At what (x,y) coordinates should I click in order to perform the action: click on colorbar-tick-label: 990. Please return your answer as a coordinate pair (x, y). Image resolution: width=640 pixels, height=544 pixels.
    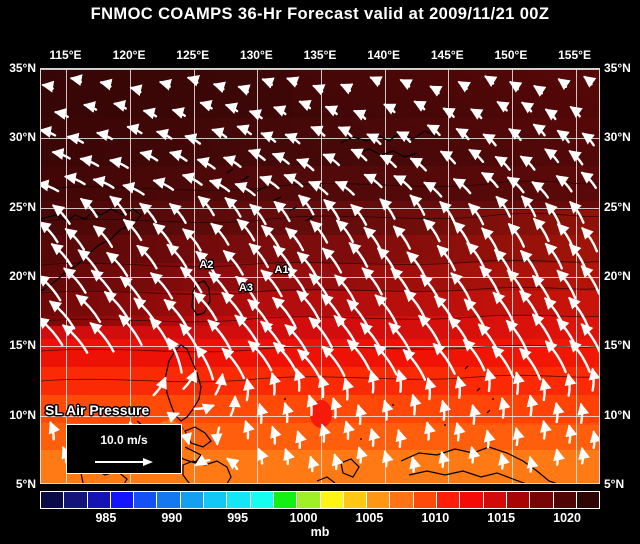
    Looking at the image, I should click on (172, 518).